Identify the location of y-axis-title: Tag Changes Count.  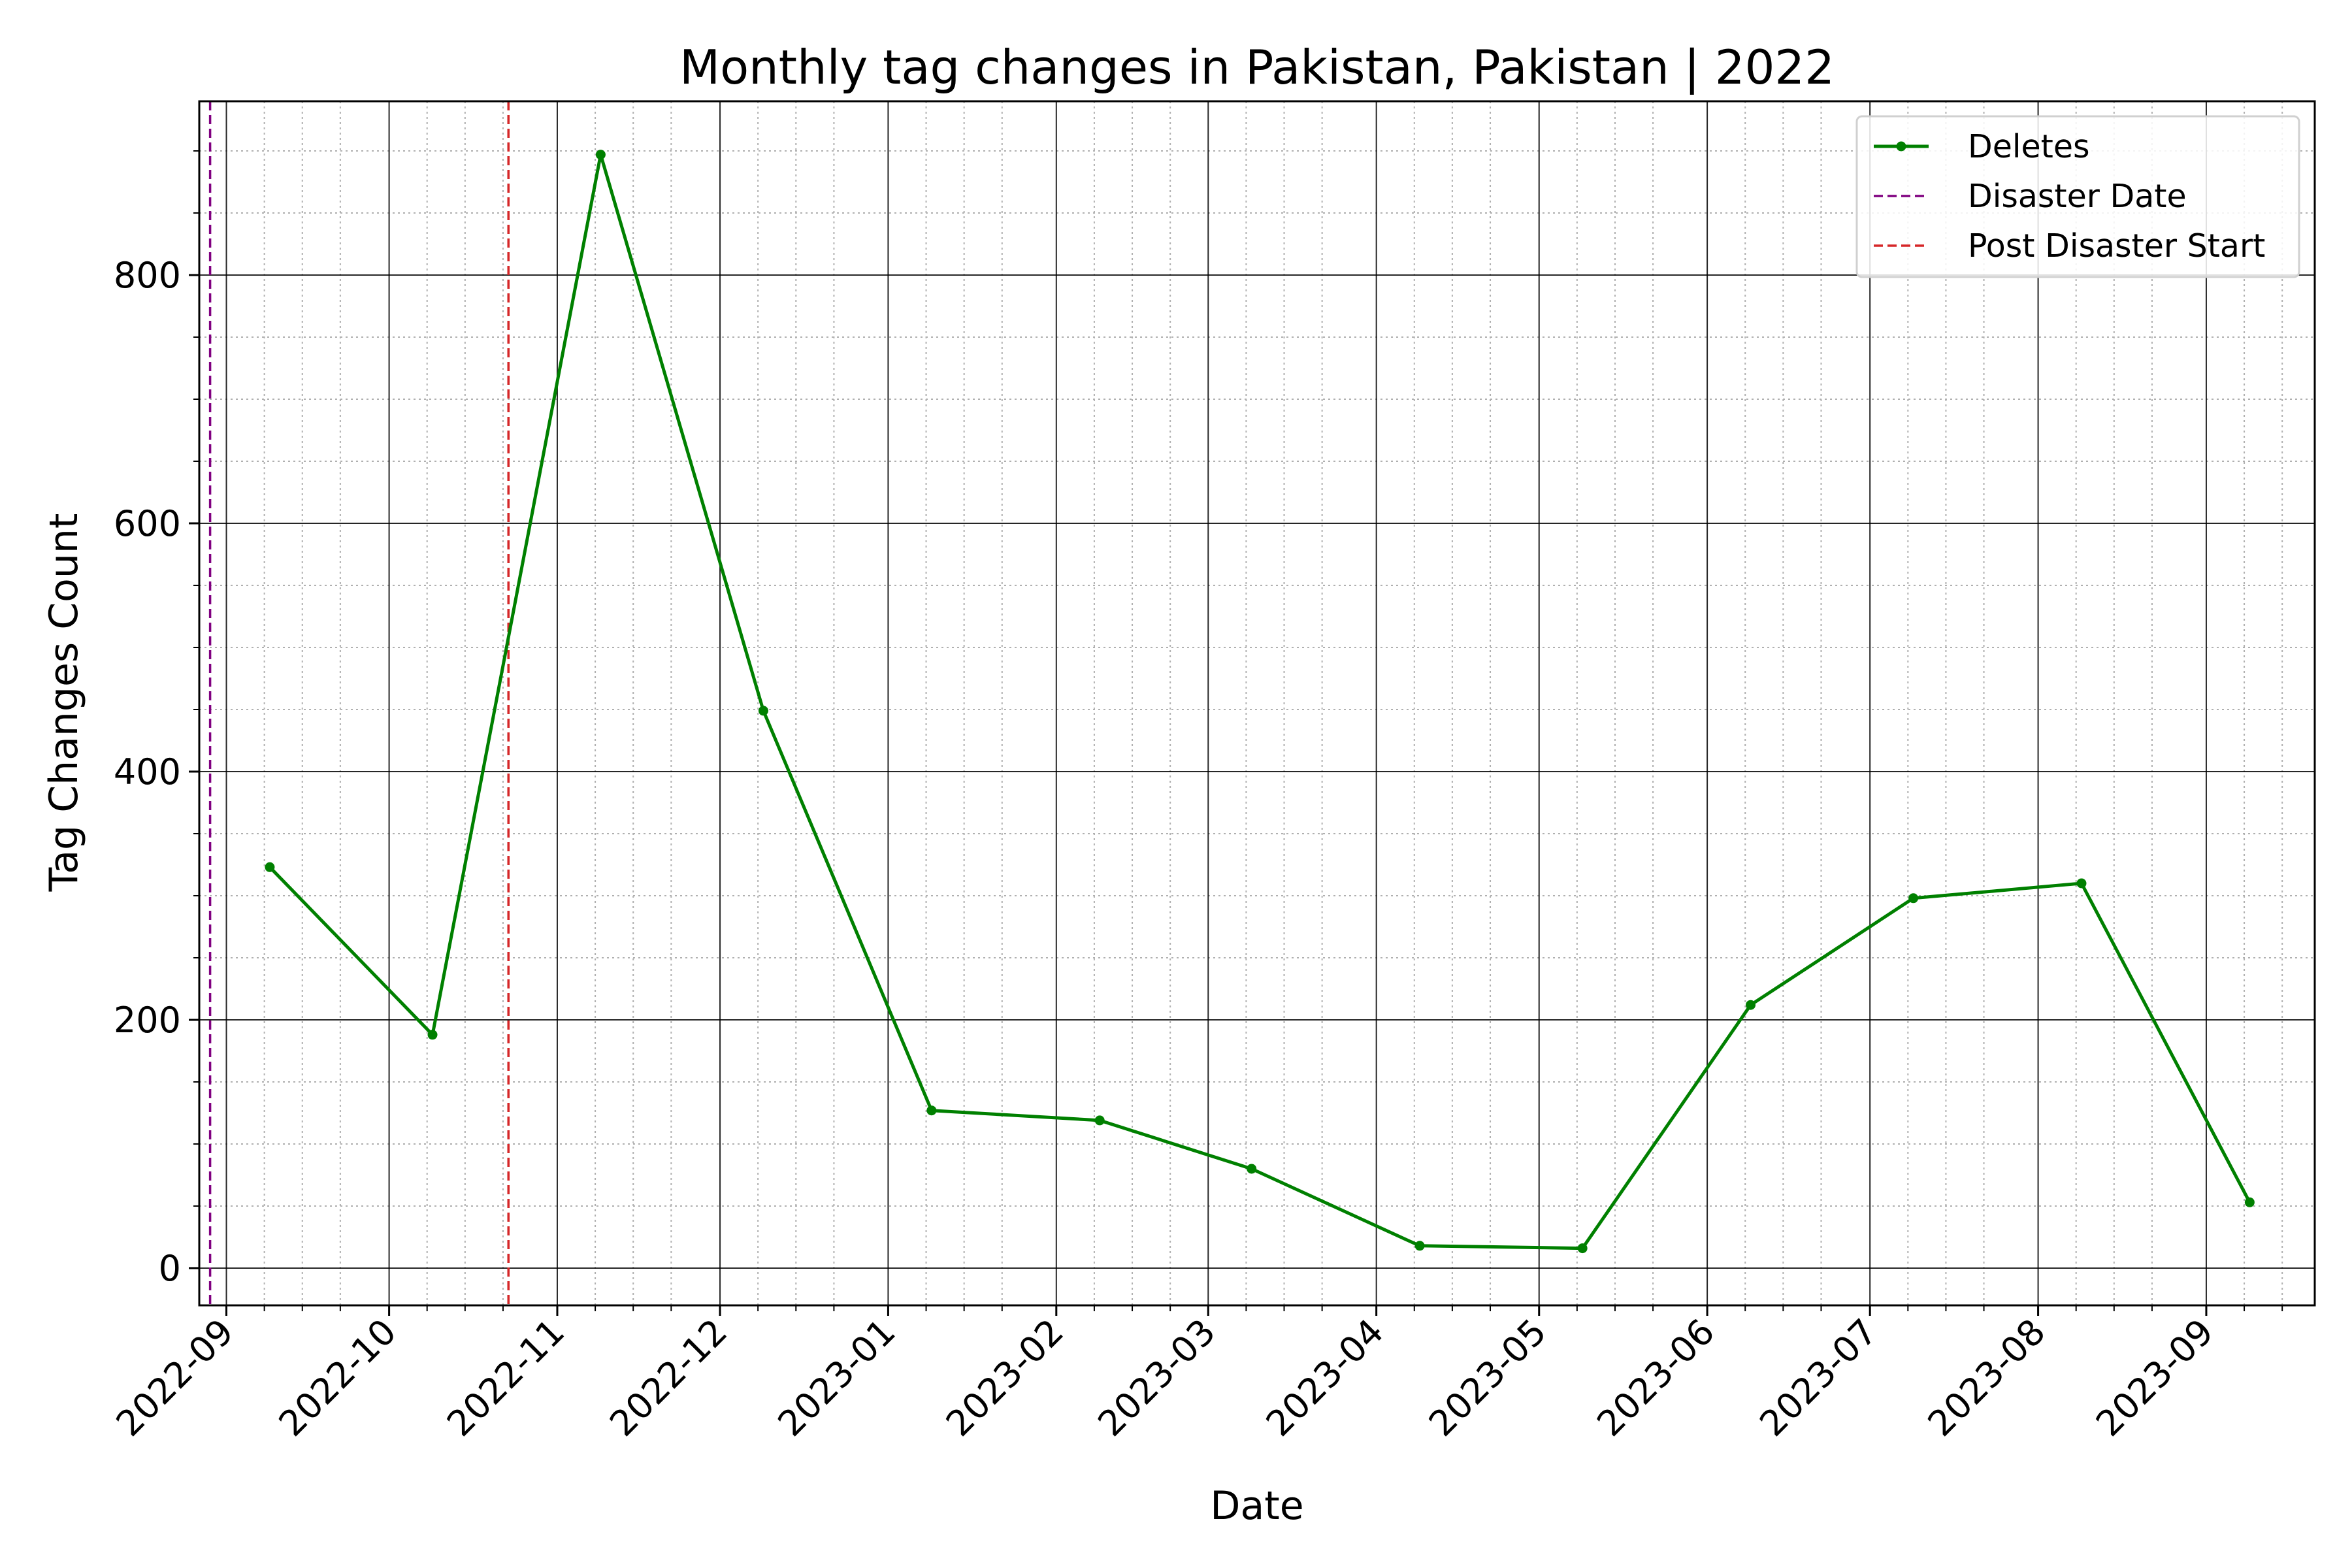
(64, 703).